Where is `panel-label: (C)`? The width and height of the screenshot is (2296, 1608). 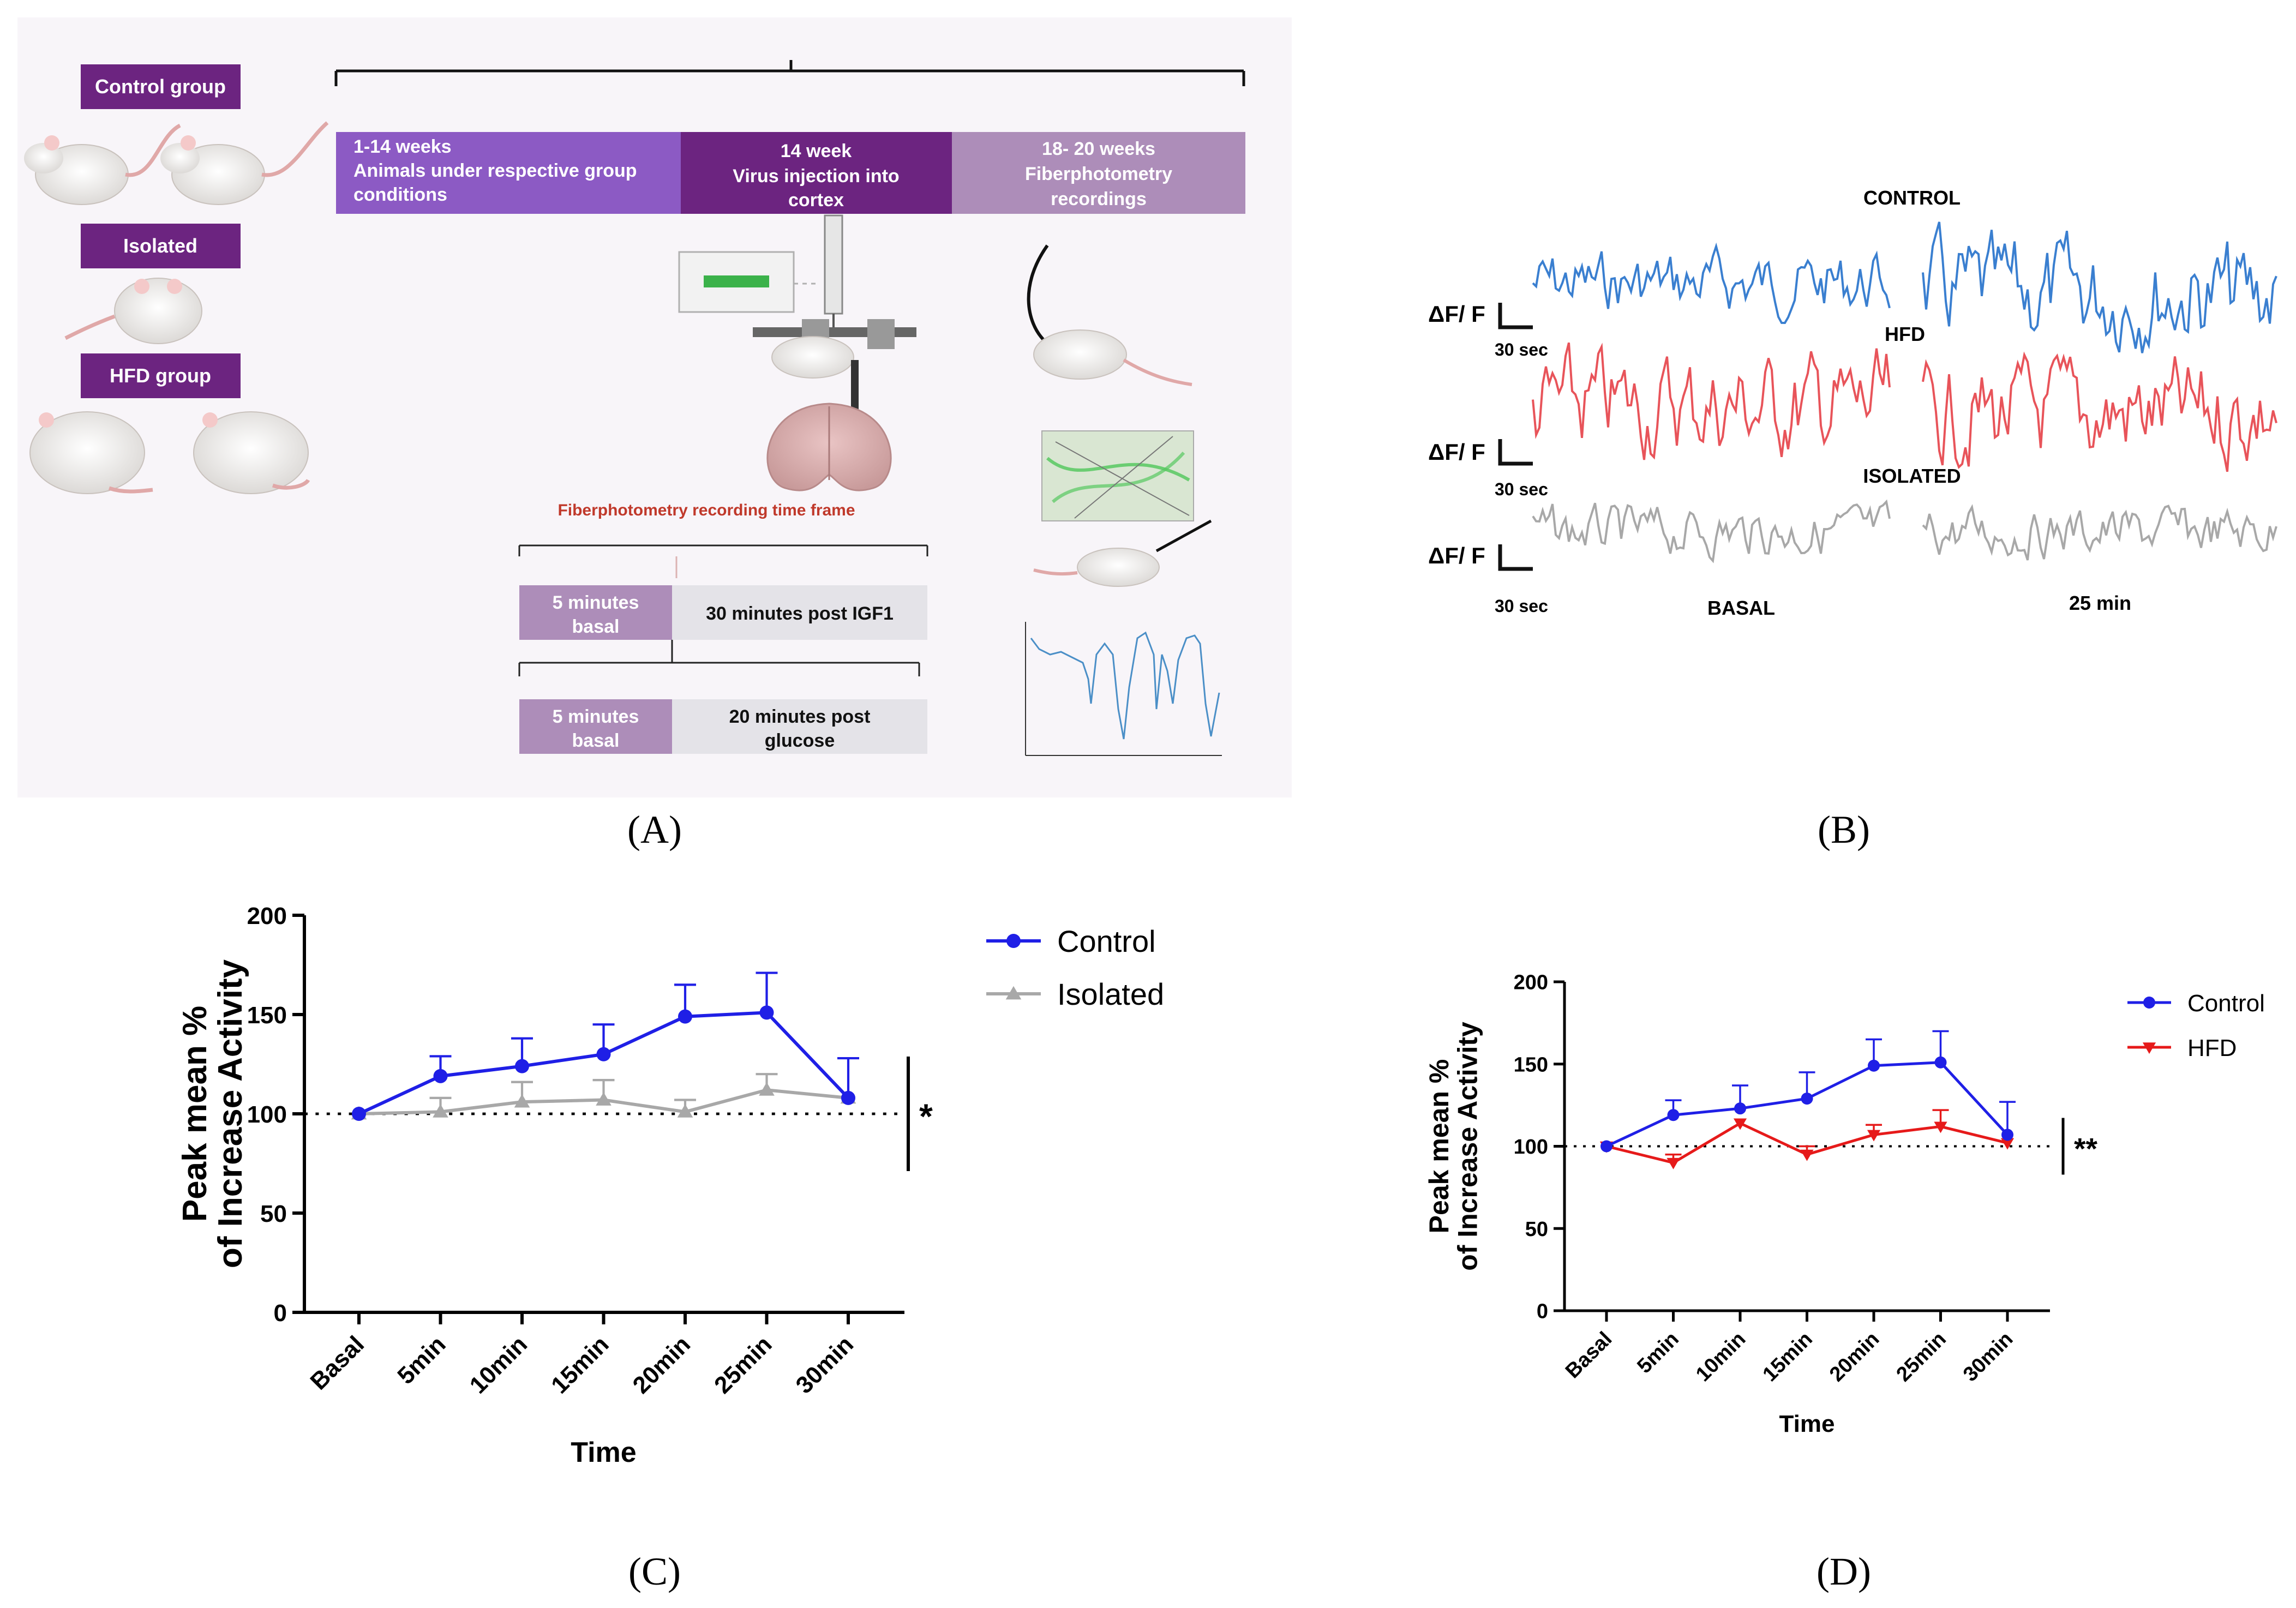
panel-label: (C) is located at coordinates (654, 1571).